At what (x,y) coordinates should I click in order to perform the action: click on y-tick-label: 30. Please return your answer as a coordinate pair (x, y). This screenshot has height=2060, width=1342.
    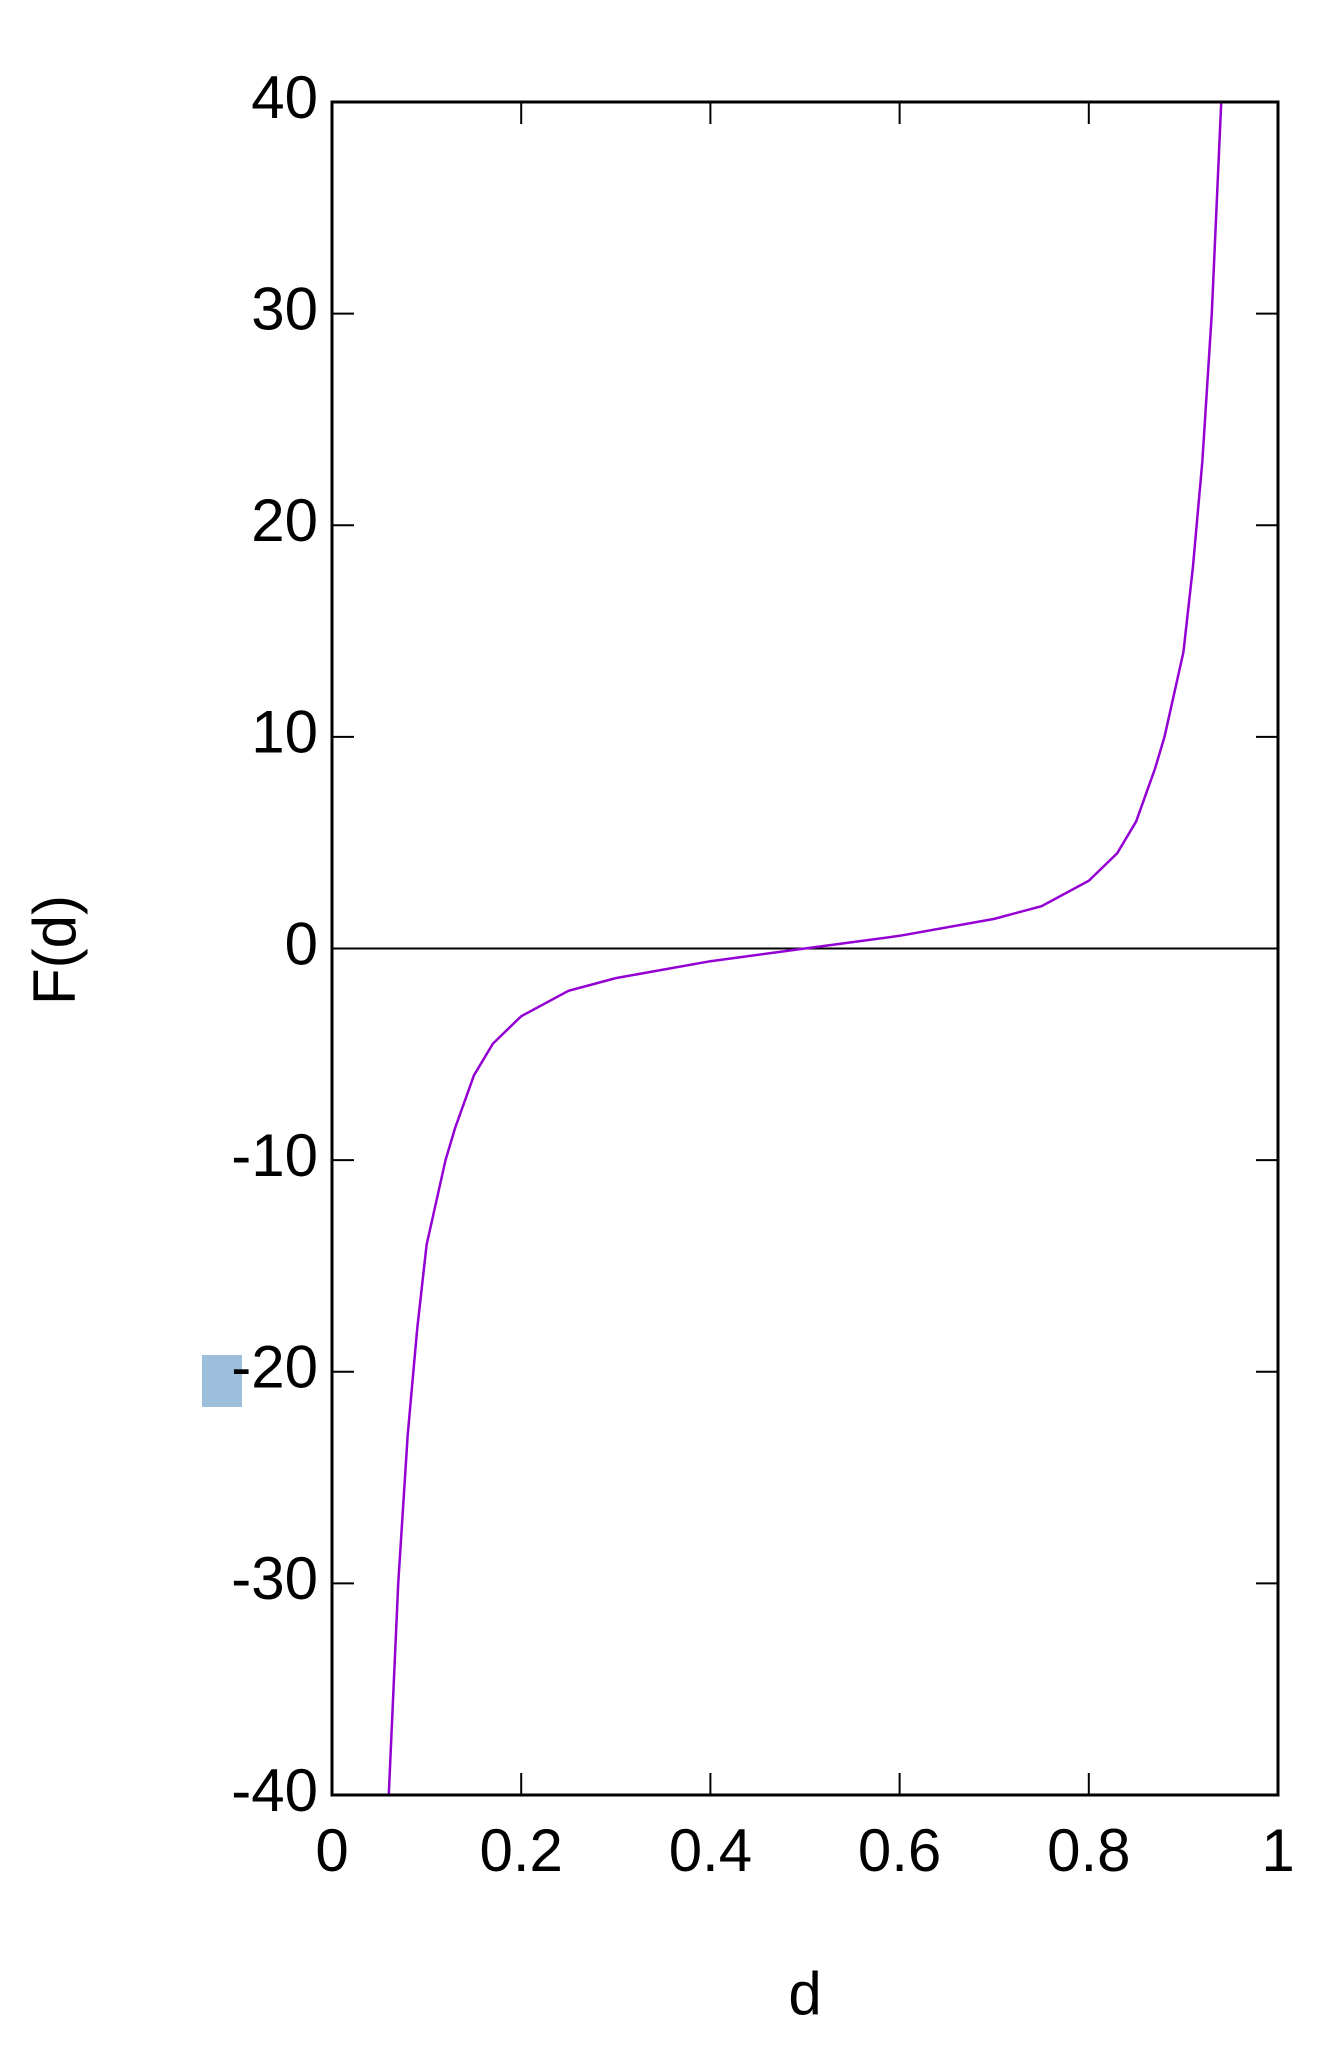
    Looking at the image, I should click on (284, 308).